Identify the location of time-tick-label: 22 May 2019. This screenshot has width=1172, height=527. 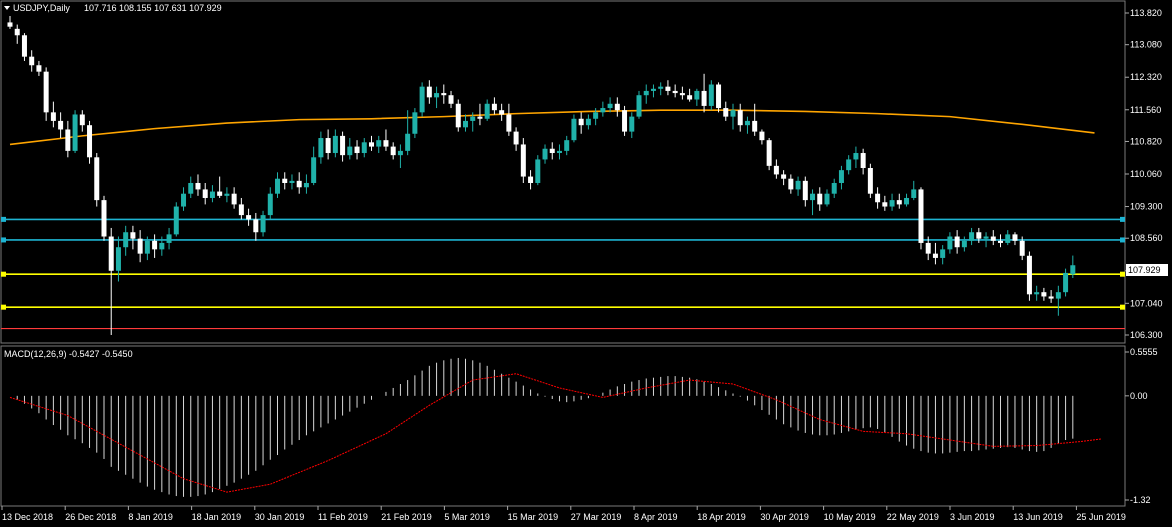
(913, 517).